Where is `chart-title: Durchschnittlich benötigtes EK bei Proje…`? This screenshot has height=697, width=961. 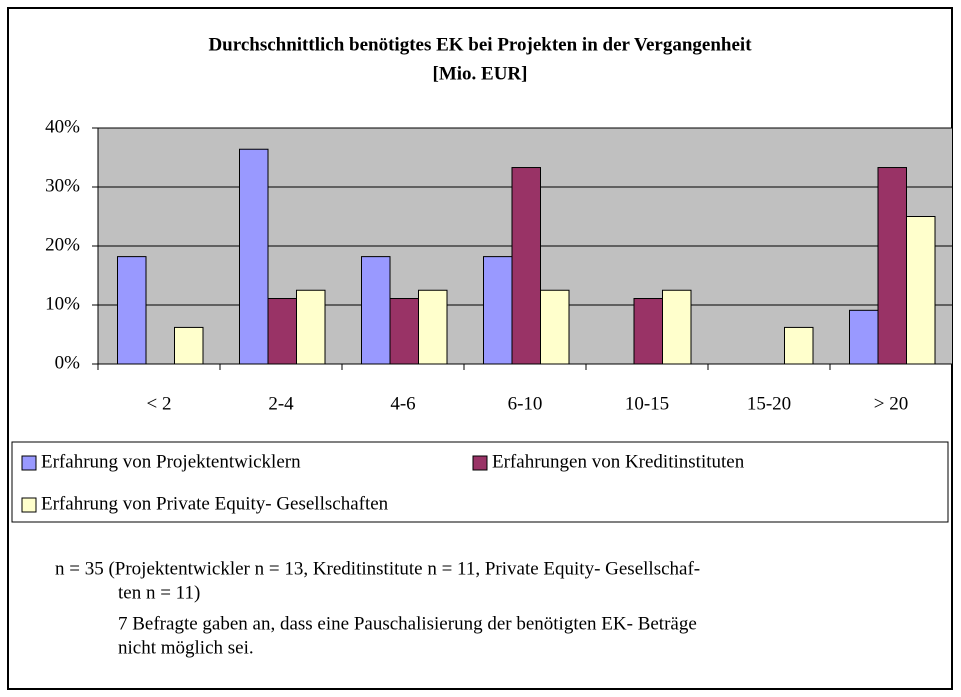
chart-title: Durchschnittlich benötigtes EK bei Proje… is located at coordinates (480, 44).